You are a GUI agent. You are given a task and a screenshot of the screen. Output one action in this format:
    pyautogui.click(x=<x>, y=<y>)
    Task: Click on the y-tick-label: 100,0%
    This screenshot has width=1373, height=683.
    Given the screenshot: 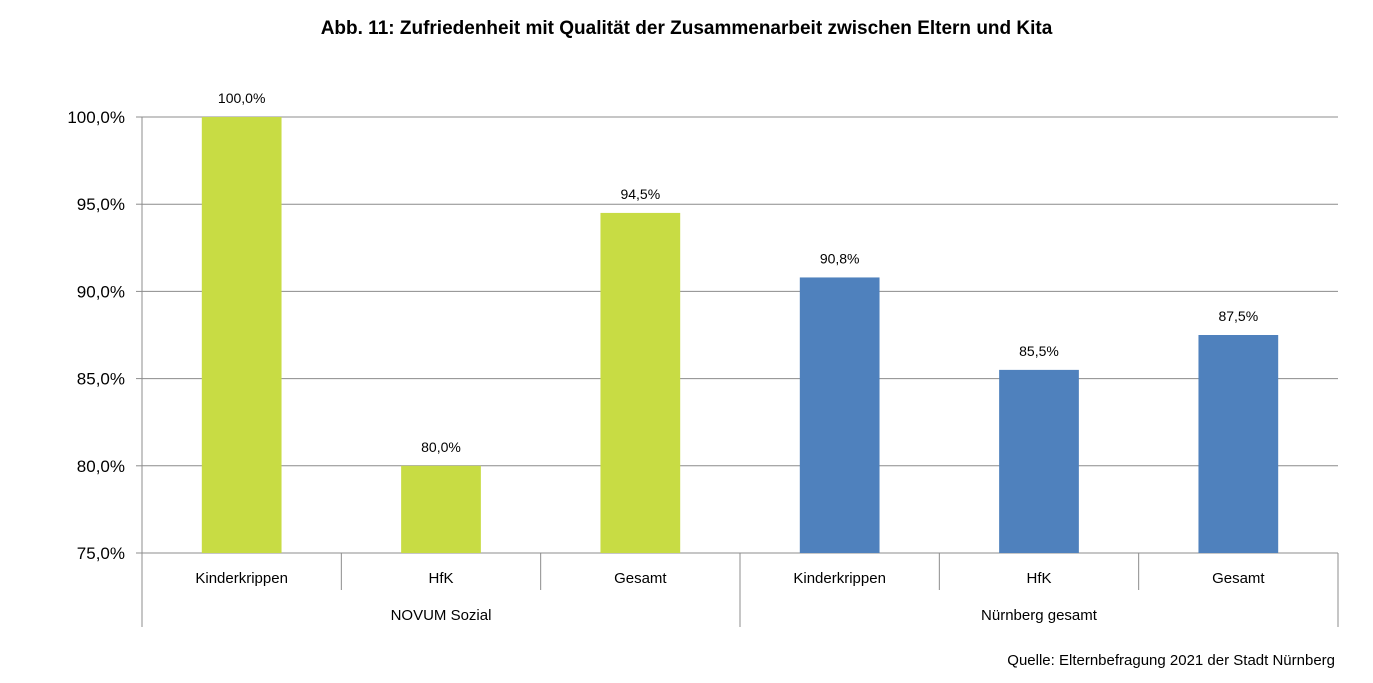 What is the action you would take?
    pyautogui.click(x=96, y=117)
    